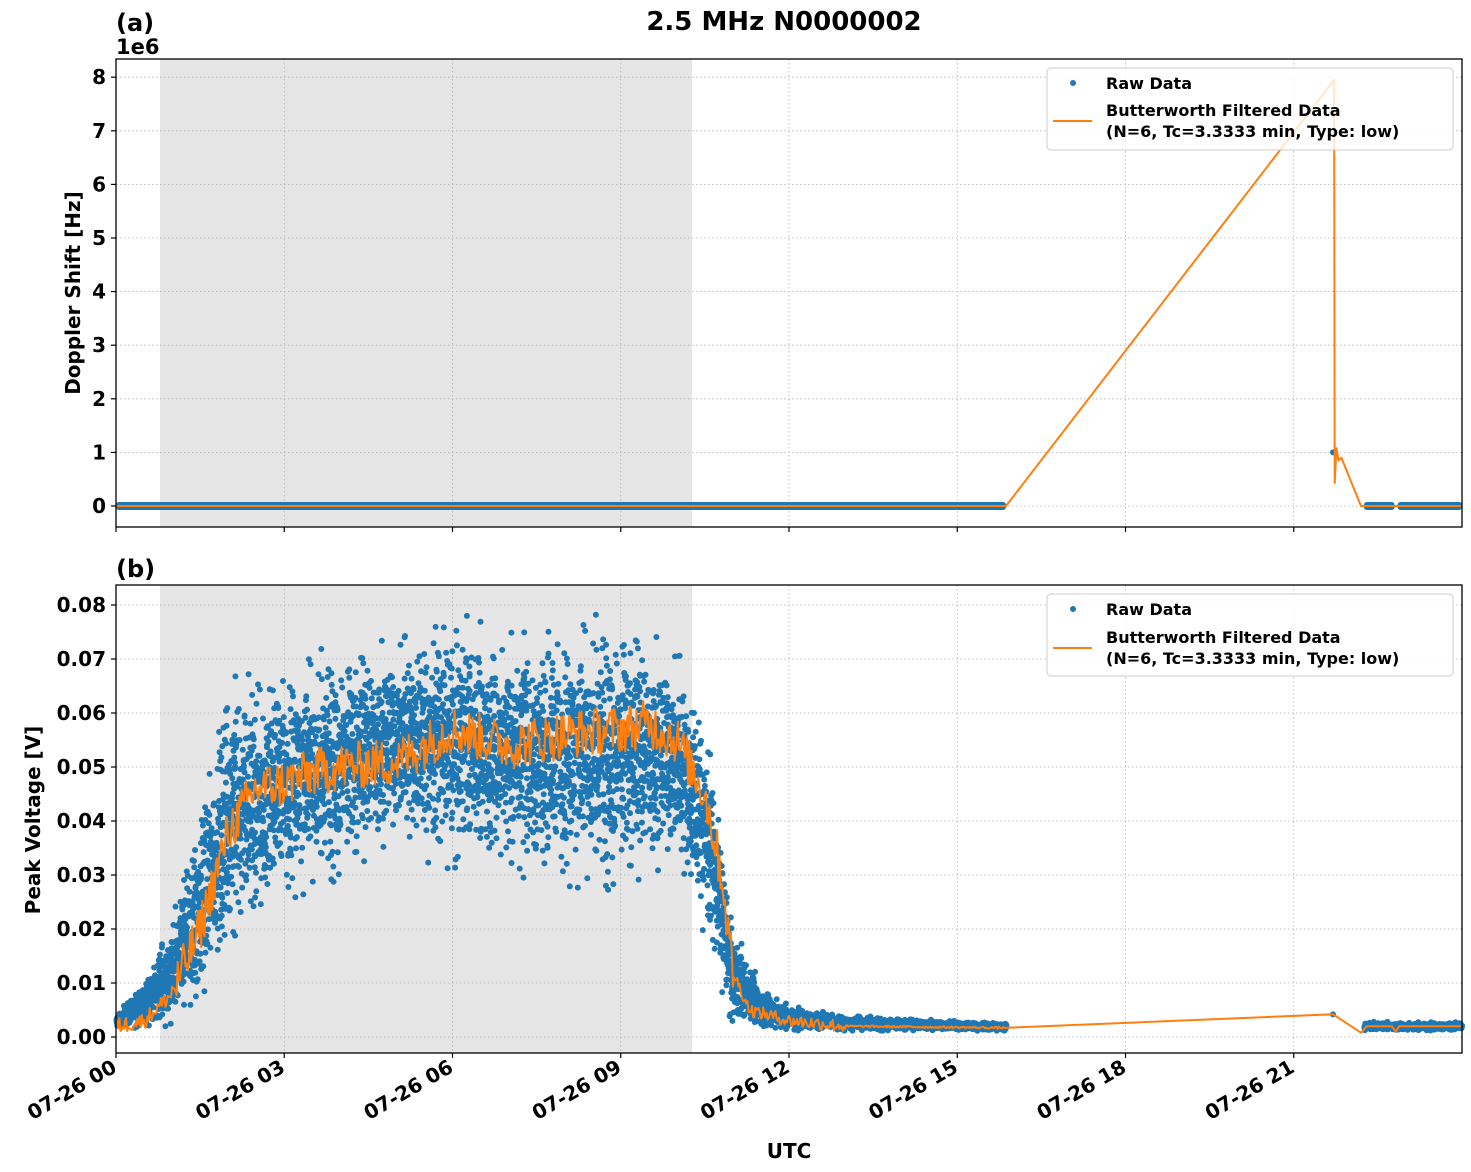  What do you see at coordinates (81, 659) in the screenshot?
I see `y-tick-label: 0.07` at bounding box center [81, 659].